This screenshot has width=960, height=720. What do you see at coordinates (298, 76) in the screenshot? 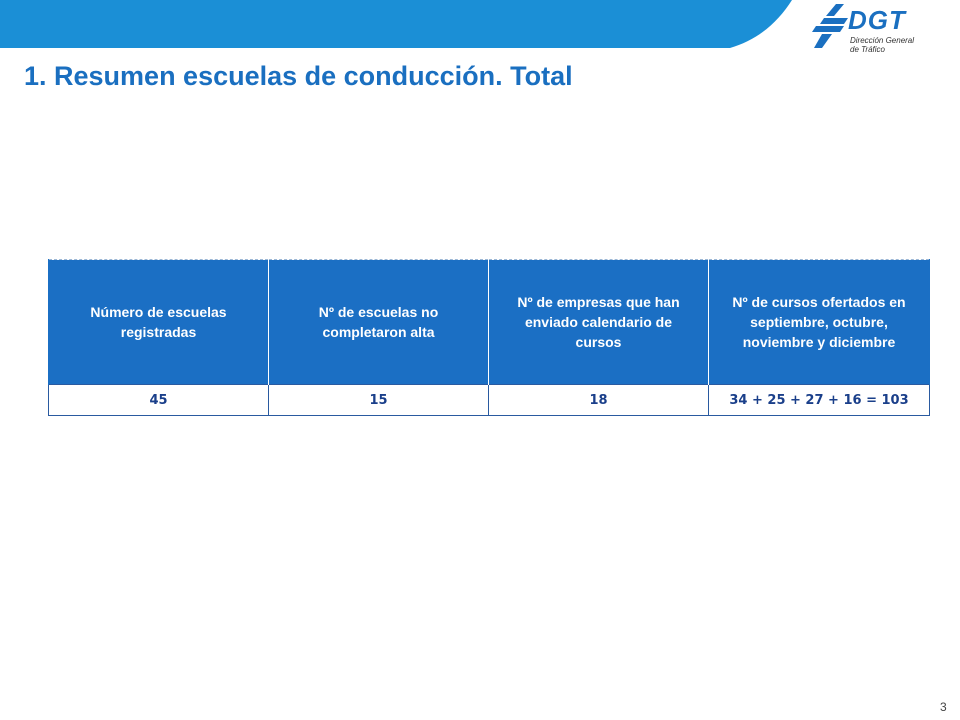
I see `page-title: 1. Resumen escuelas de conducción. Total` at bounding box center [298, 76].